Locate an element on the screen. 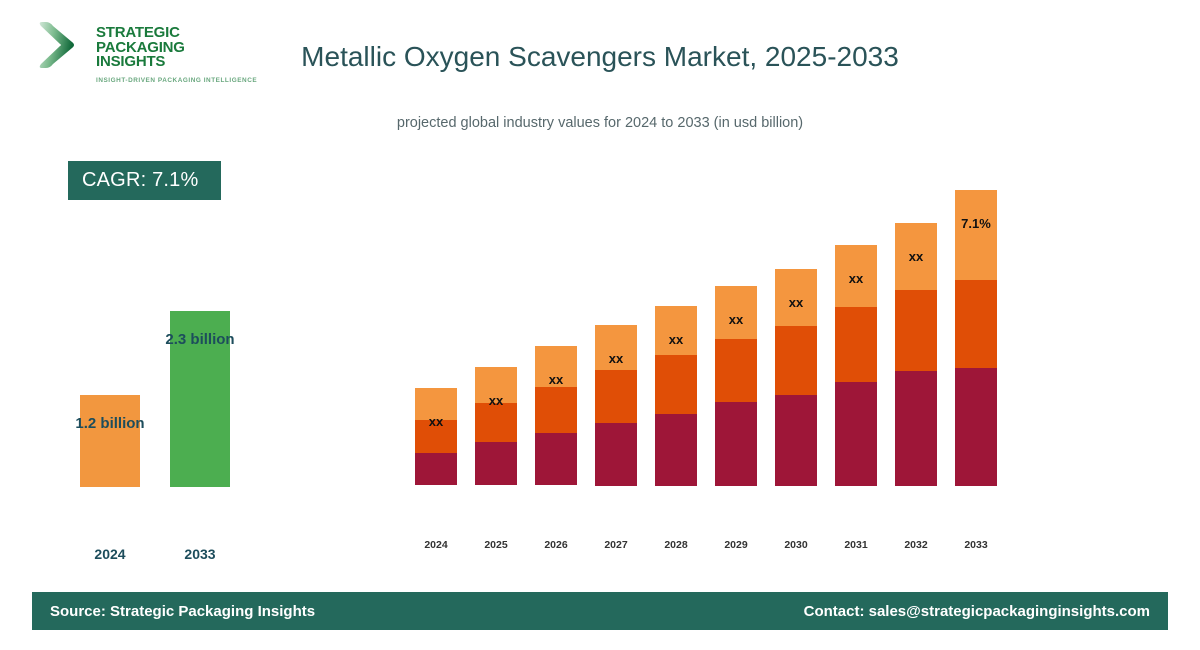 The width and height of the screenshot is (1200, 650). stacked-bar-label-2031: xx is located at coordinates (856, 278).